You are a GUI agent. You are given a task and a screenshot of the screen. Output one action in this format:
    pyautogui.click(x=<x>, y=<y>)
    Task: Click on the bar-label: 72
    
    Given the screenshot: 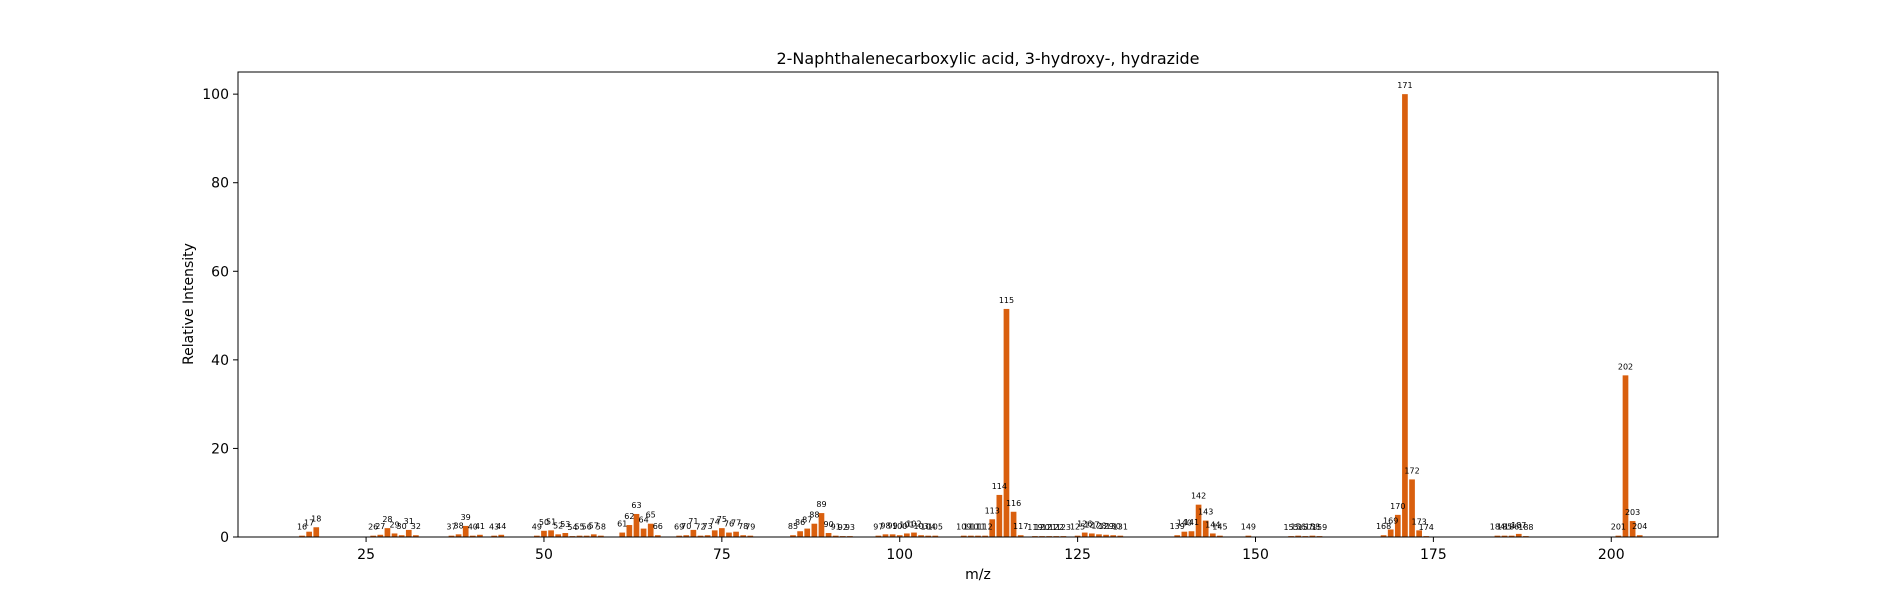 What is the action you would take?
    pyautogui.click(x=700, y=527)
    